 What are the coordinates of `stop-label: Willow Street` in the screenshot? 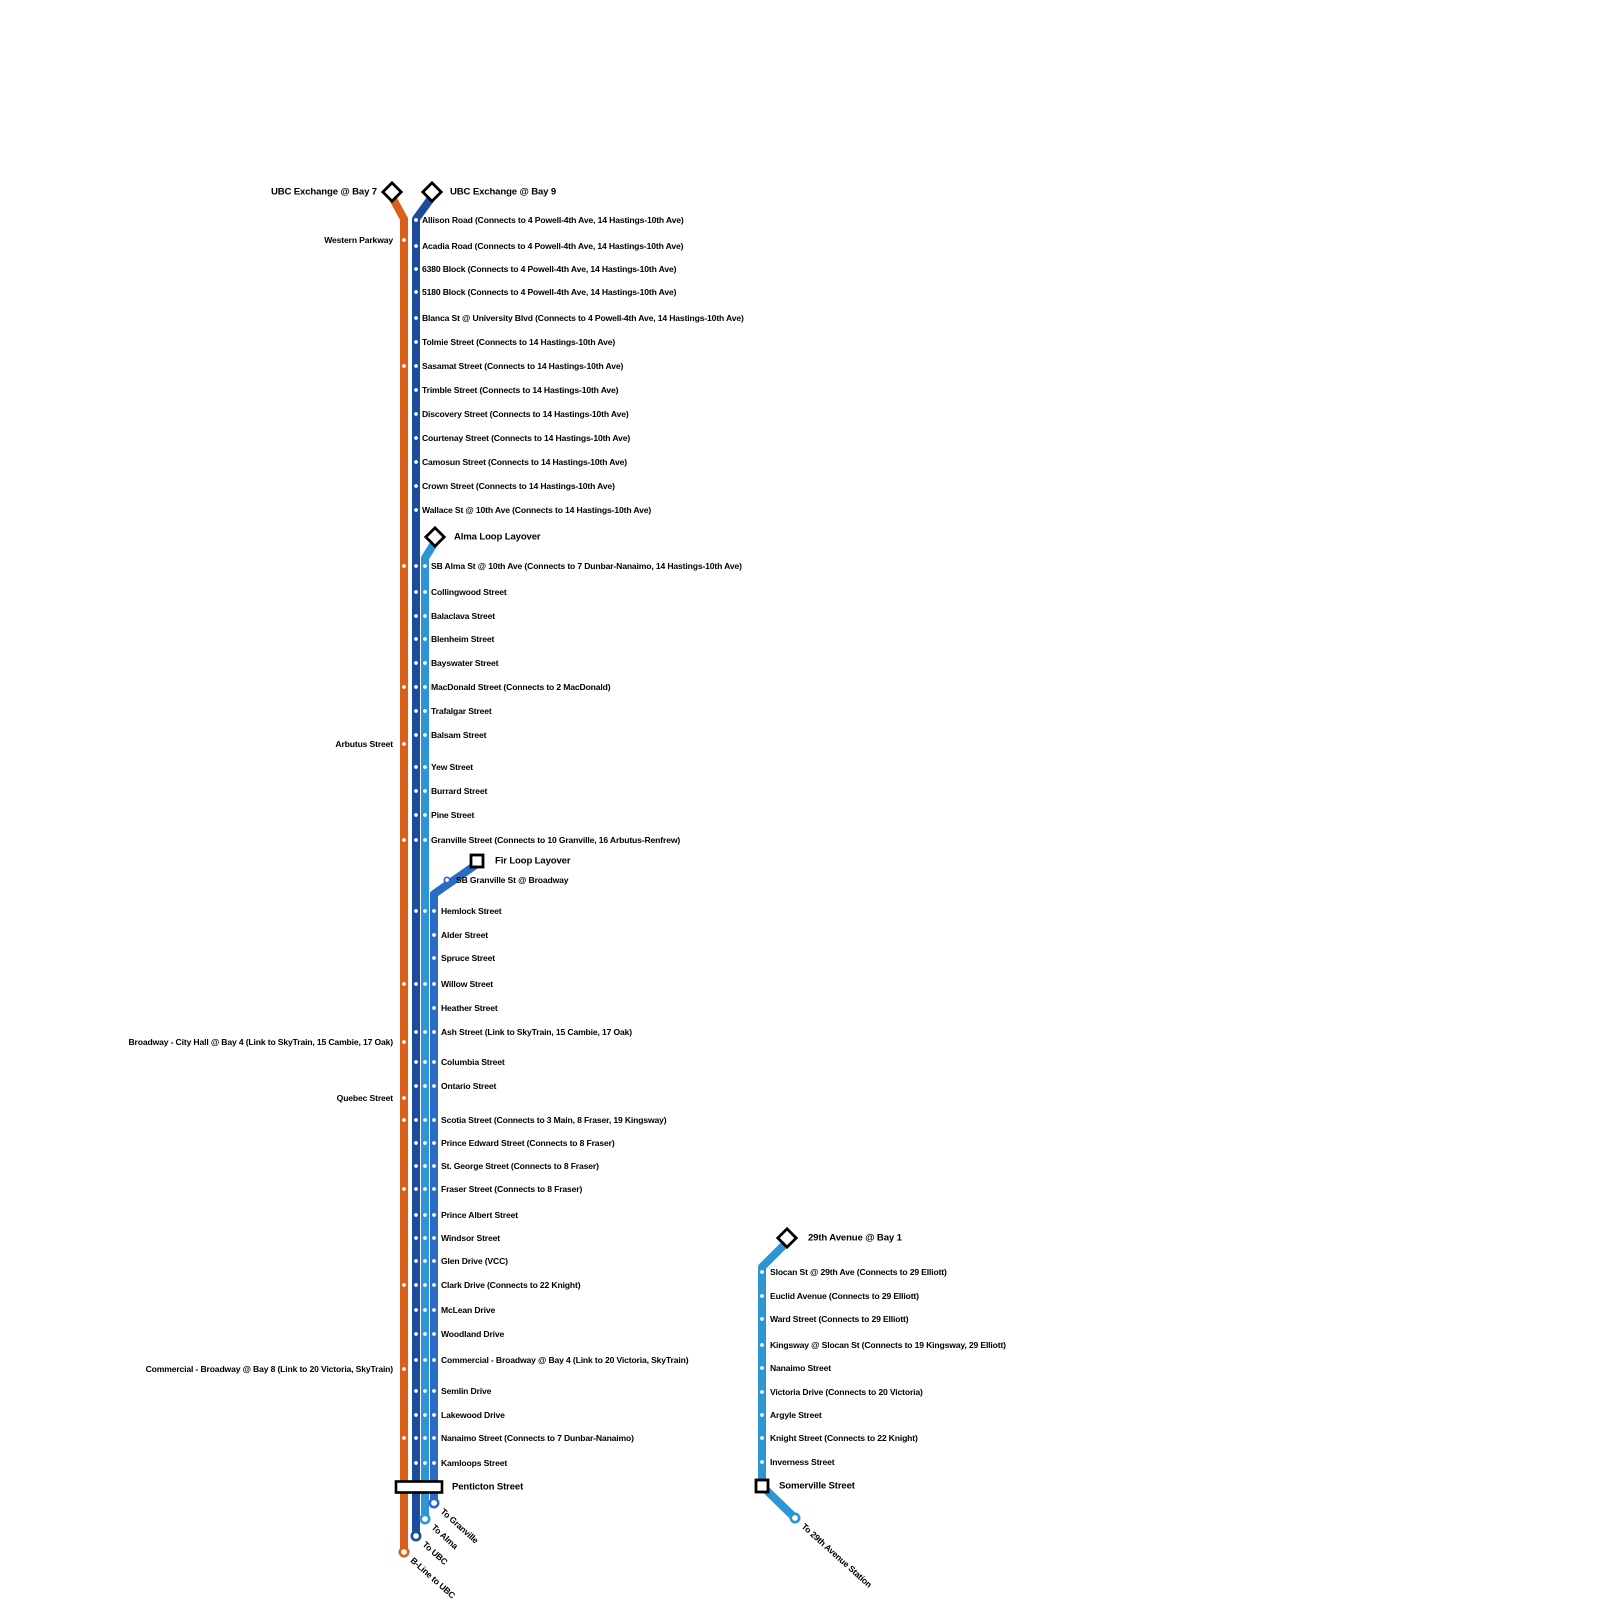 It's located at (467, 984).